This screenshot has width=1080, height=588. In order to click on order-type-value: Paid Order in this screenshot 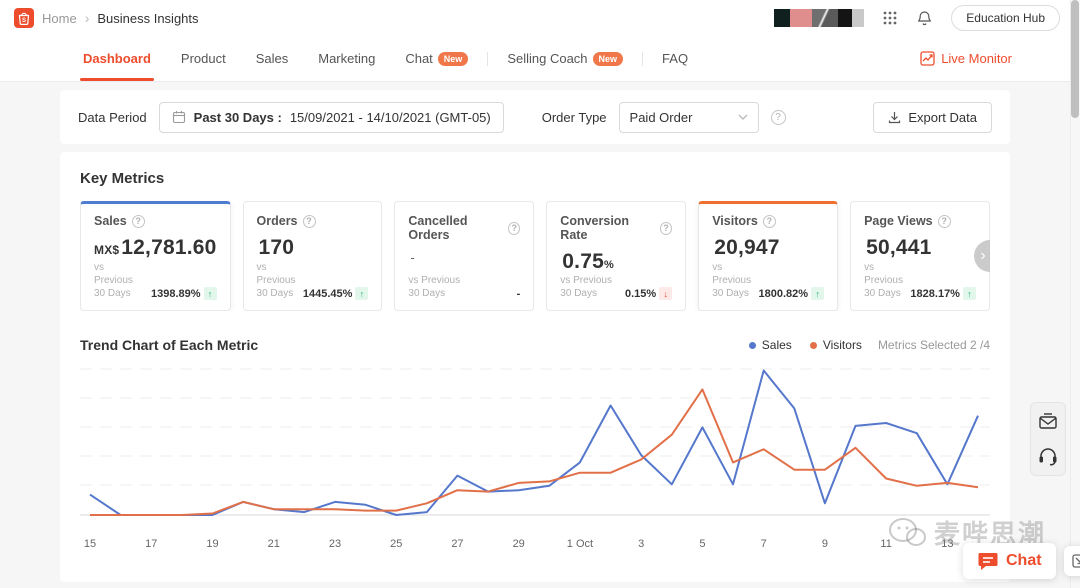, I will do `click(661, 117)`.